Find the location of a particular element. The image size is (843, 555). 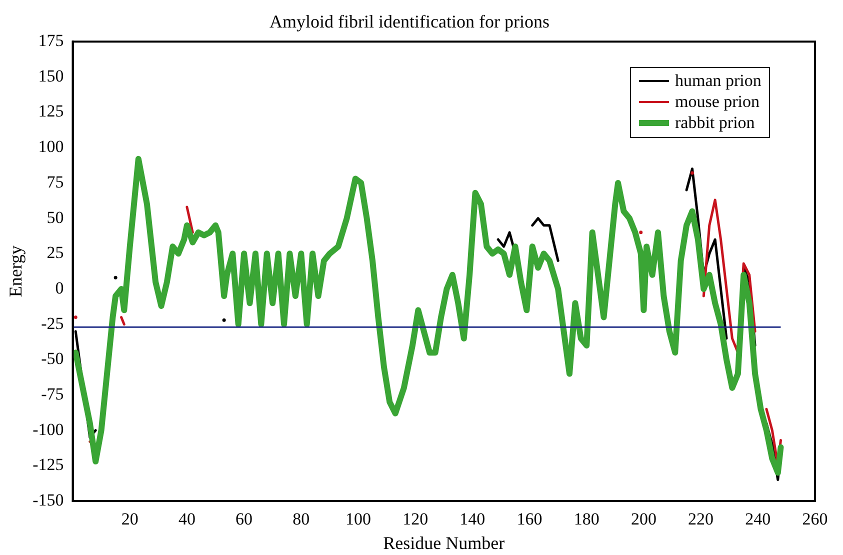

y-tick-label: -75 is located at coordinates (52, 394).